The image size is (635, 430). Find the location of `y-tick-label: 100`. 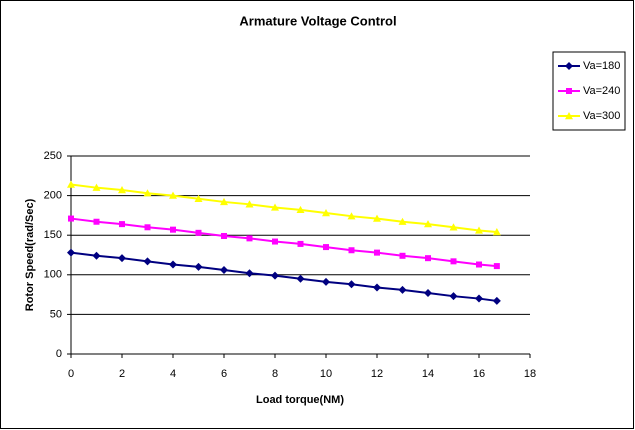

y-tick-label: 100 is located at coordinates (53, 275).